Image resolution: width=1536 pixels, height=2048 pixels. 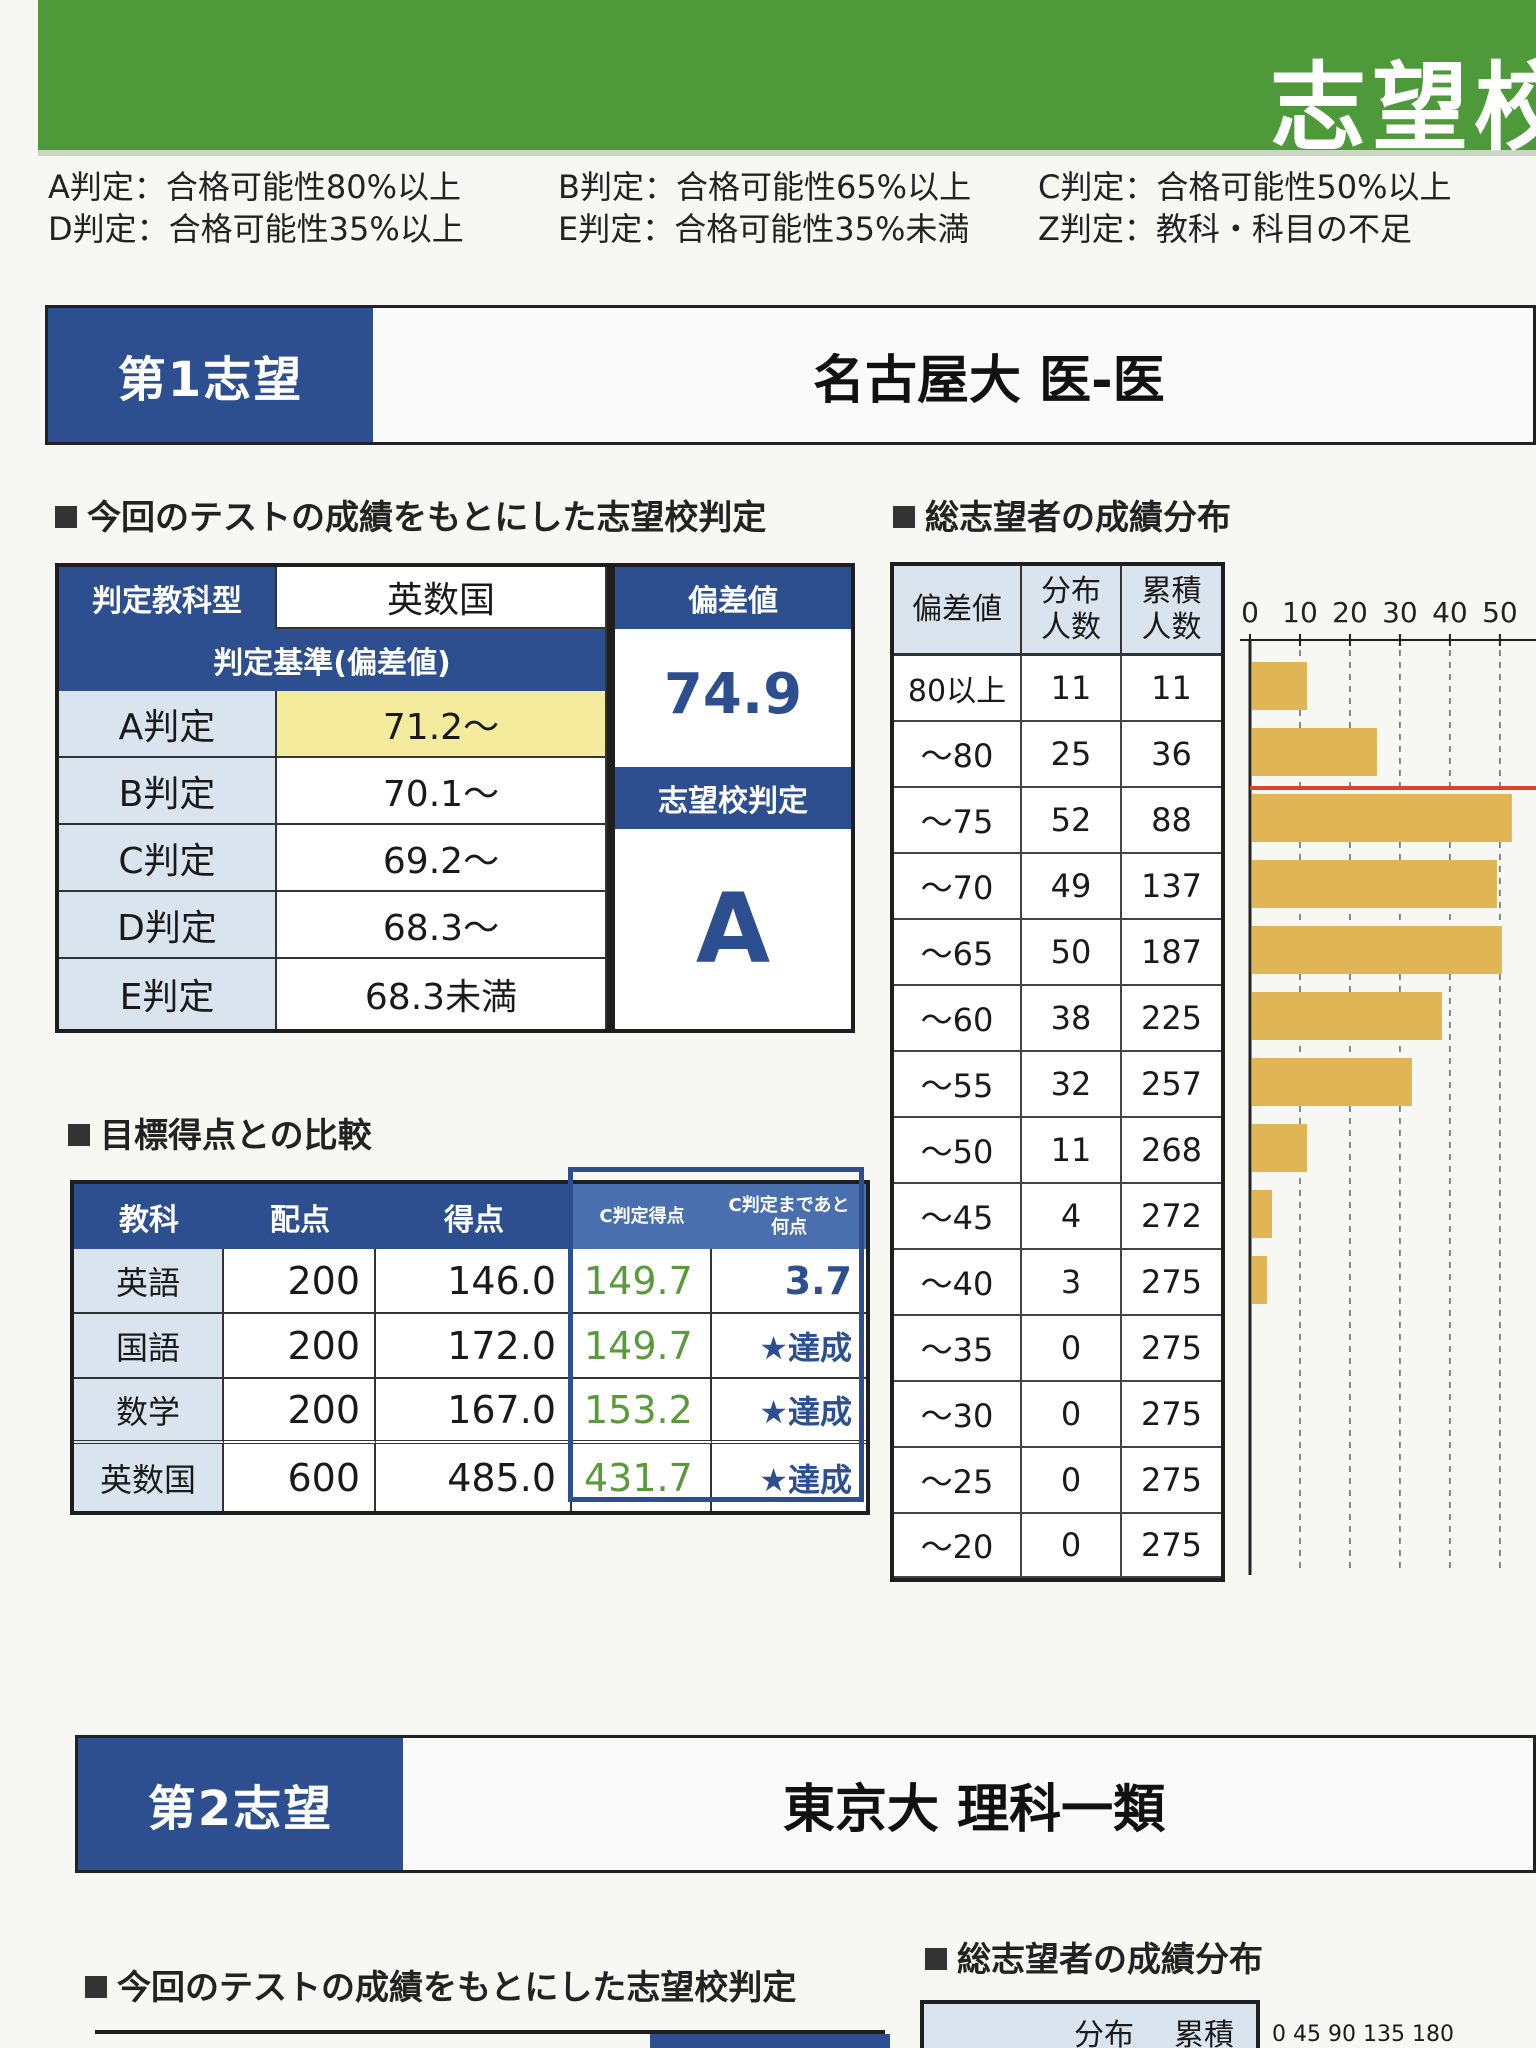 What do you see at coordinates (733, 798) in the screenshot?
I see `result-label: 志望校判定` at bounding box center [733, 798].